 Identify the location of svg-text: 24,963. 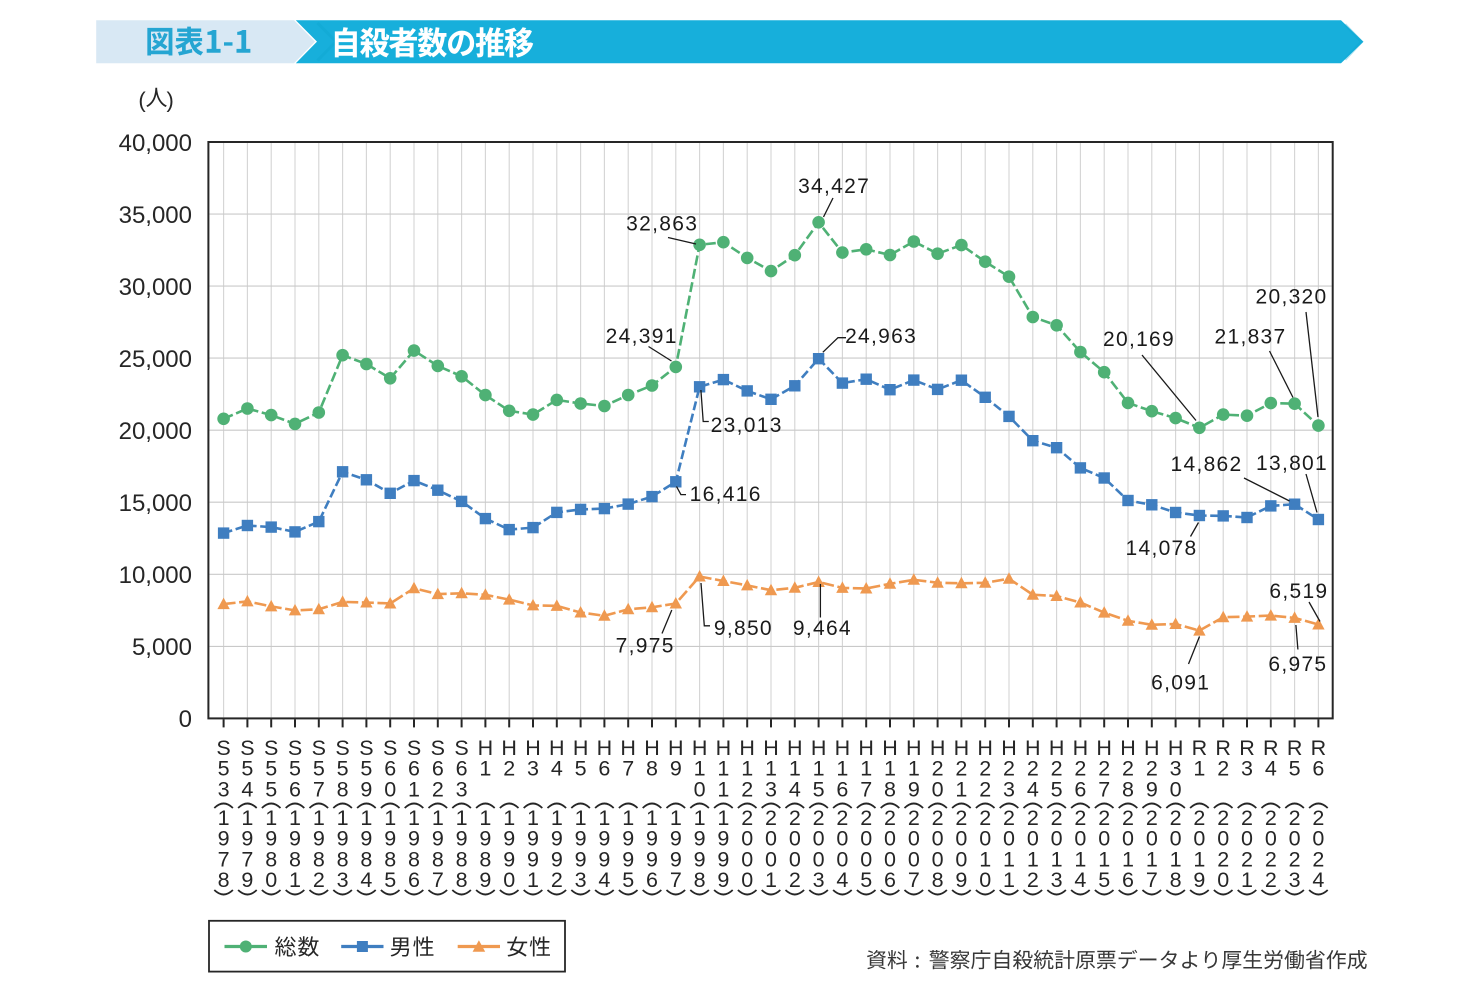
(881, 336).